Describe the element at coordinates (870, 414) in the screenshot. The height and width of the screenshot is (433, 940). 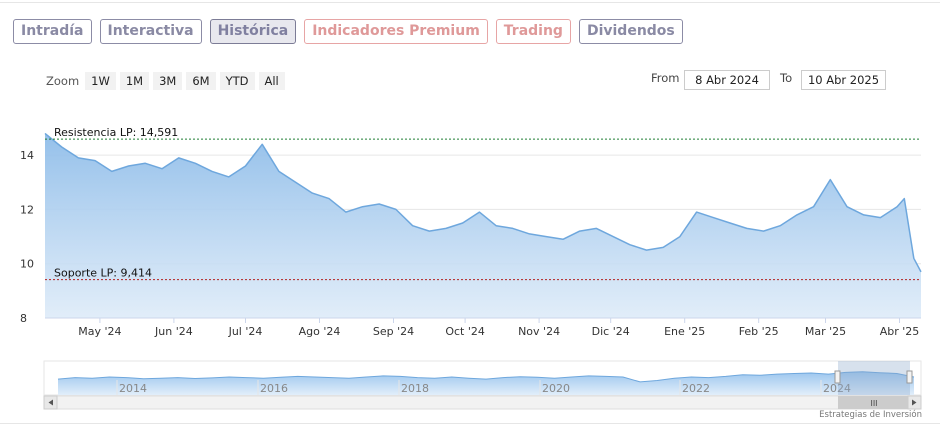
I see `chart-credit: Estrategias de Inversión` at that location.